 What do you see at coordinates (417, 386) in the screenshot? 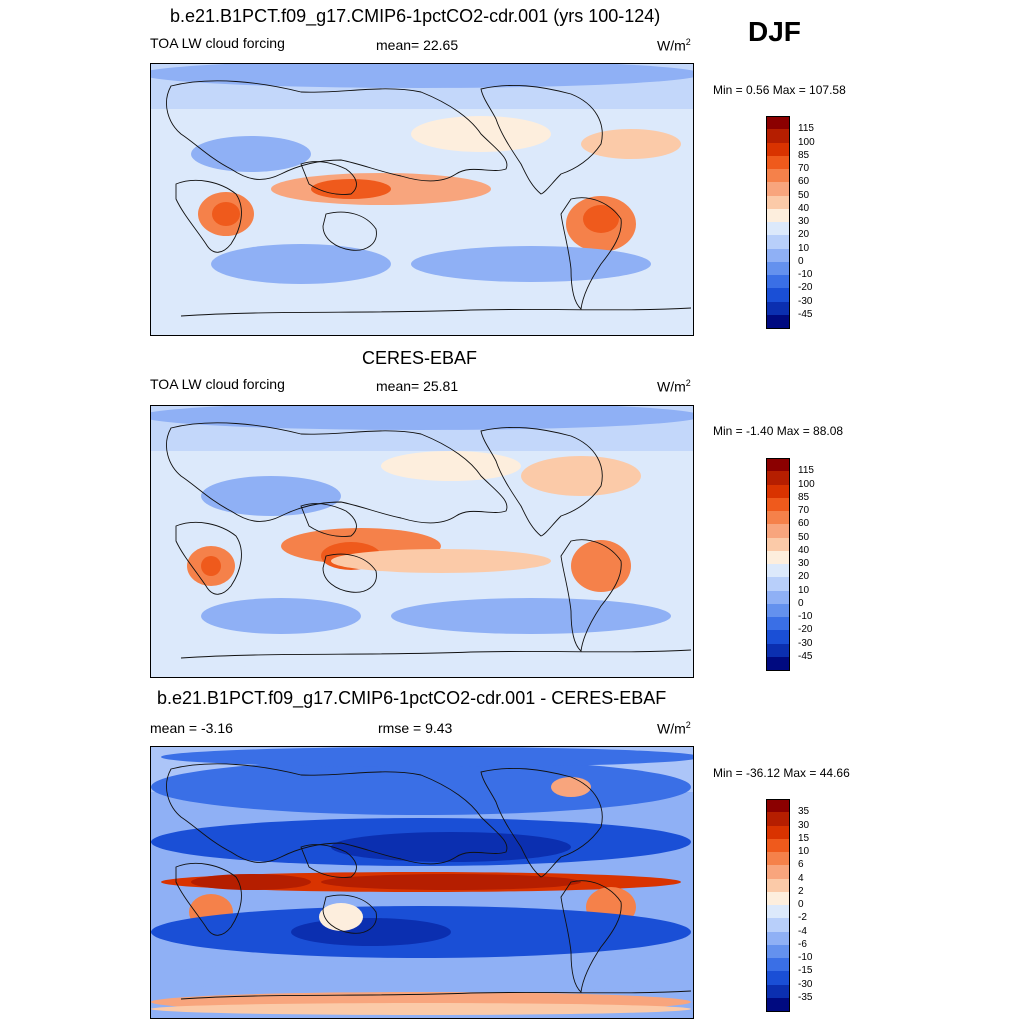
I see `panel-2-mean: mean= 25.81` at bounding box center [417, 386].